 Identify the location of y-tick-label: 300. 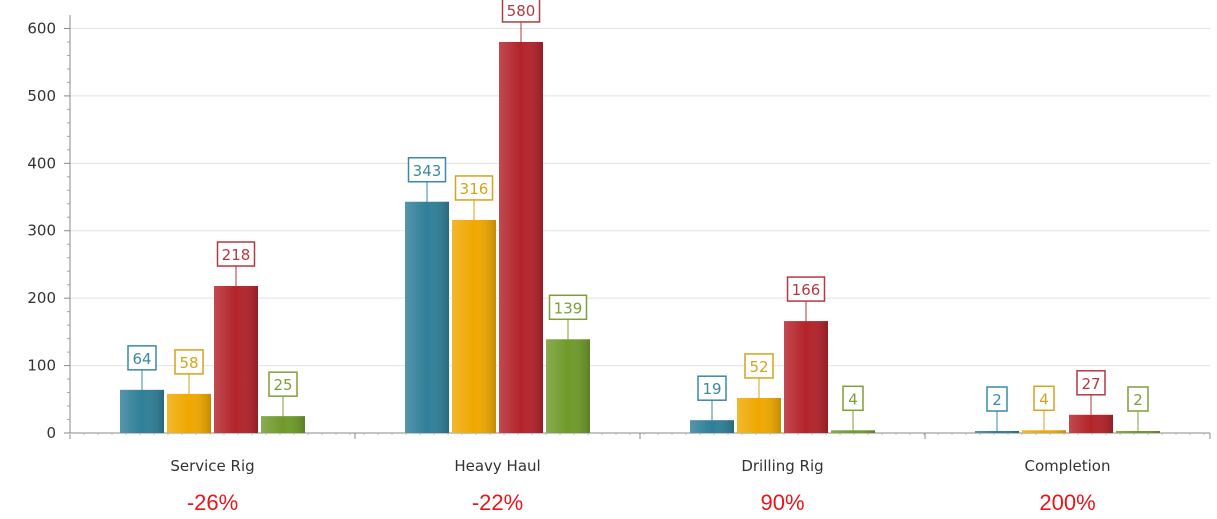
(41, 231).